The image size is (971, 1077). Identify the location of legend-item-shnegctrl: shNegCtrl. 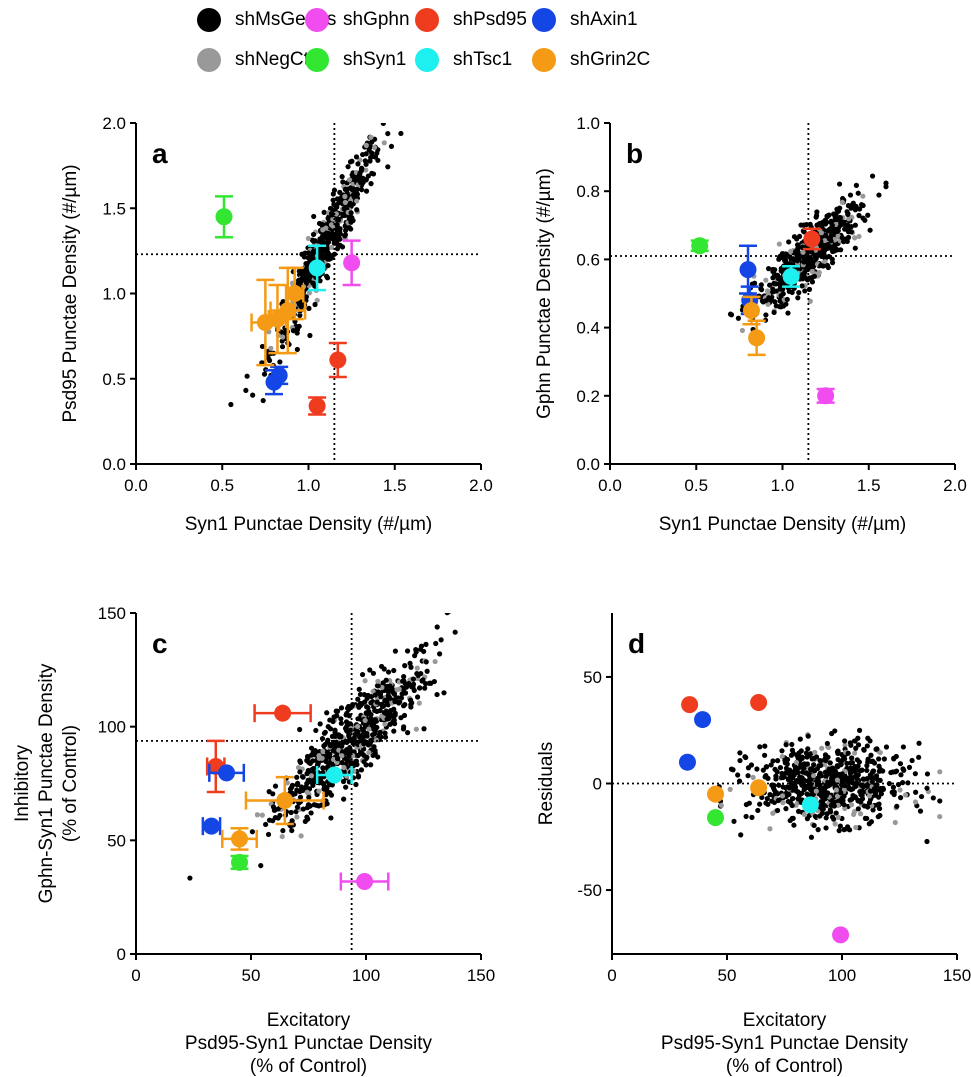
(258, 60).